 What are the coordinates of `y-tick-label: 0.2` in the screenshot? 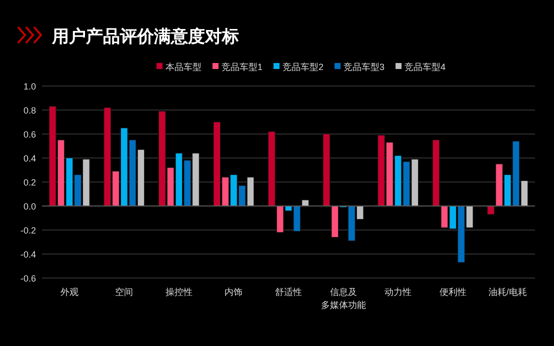 It's located at (29, 183).